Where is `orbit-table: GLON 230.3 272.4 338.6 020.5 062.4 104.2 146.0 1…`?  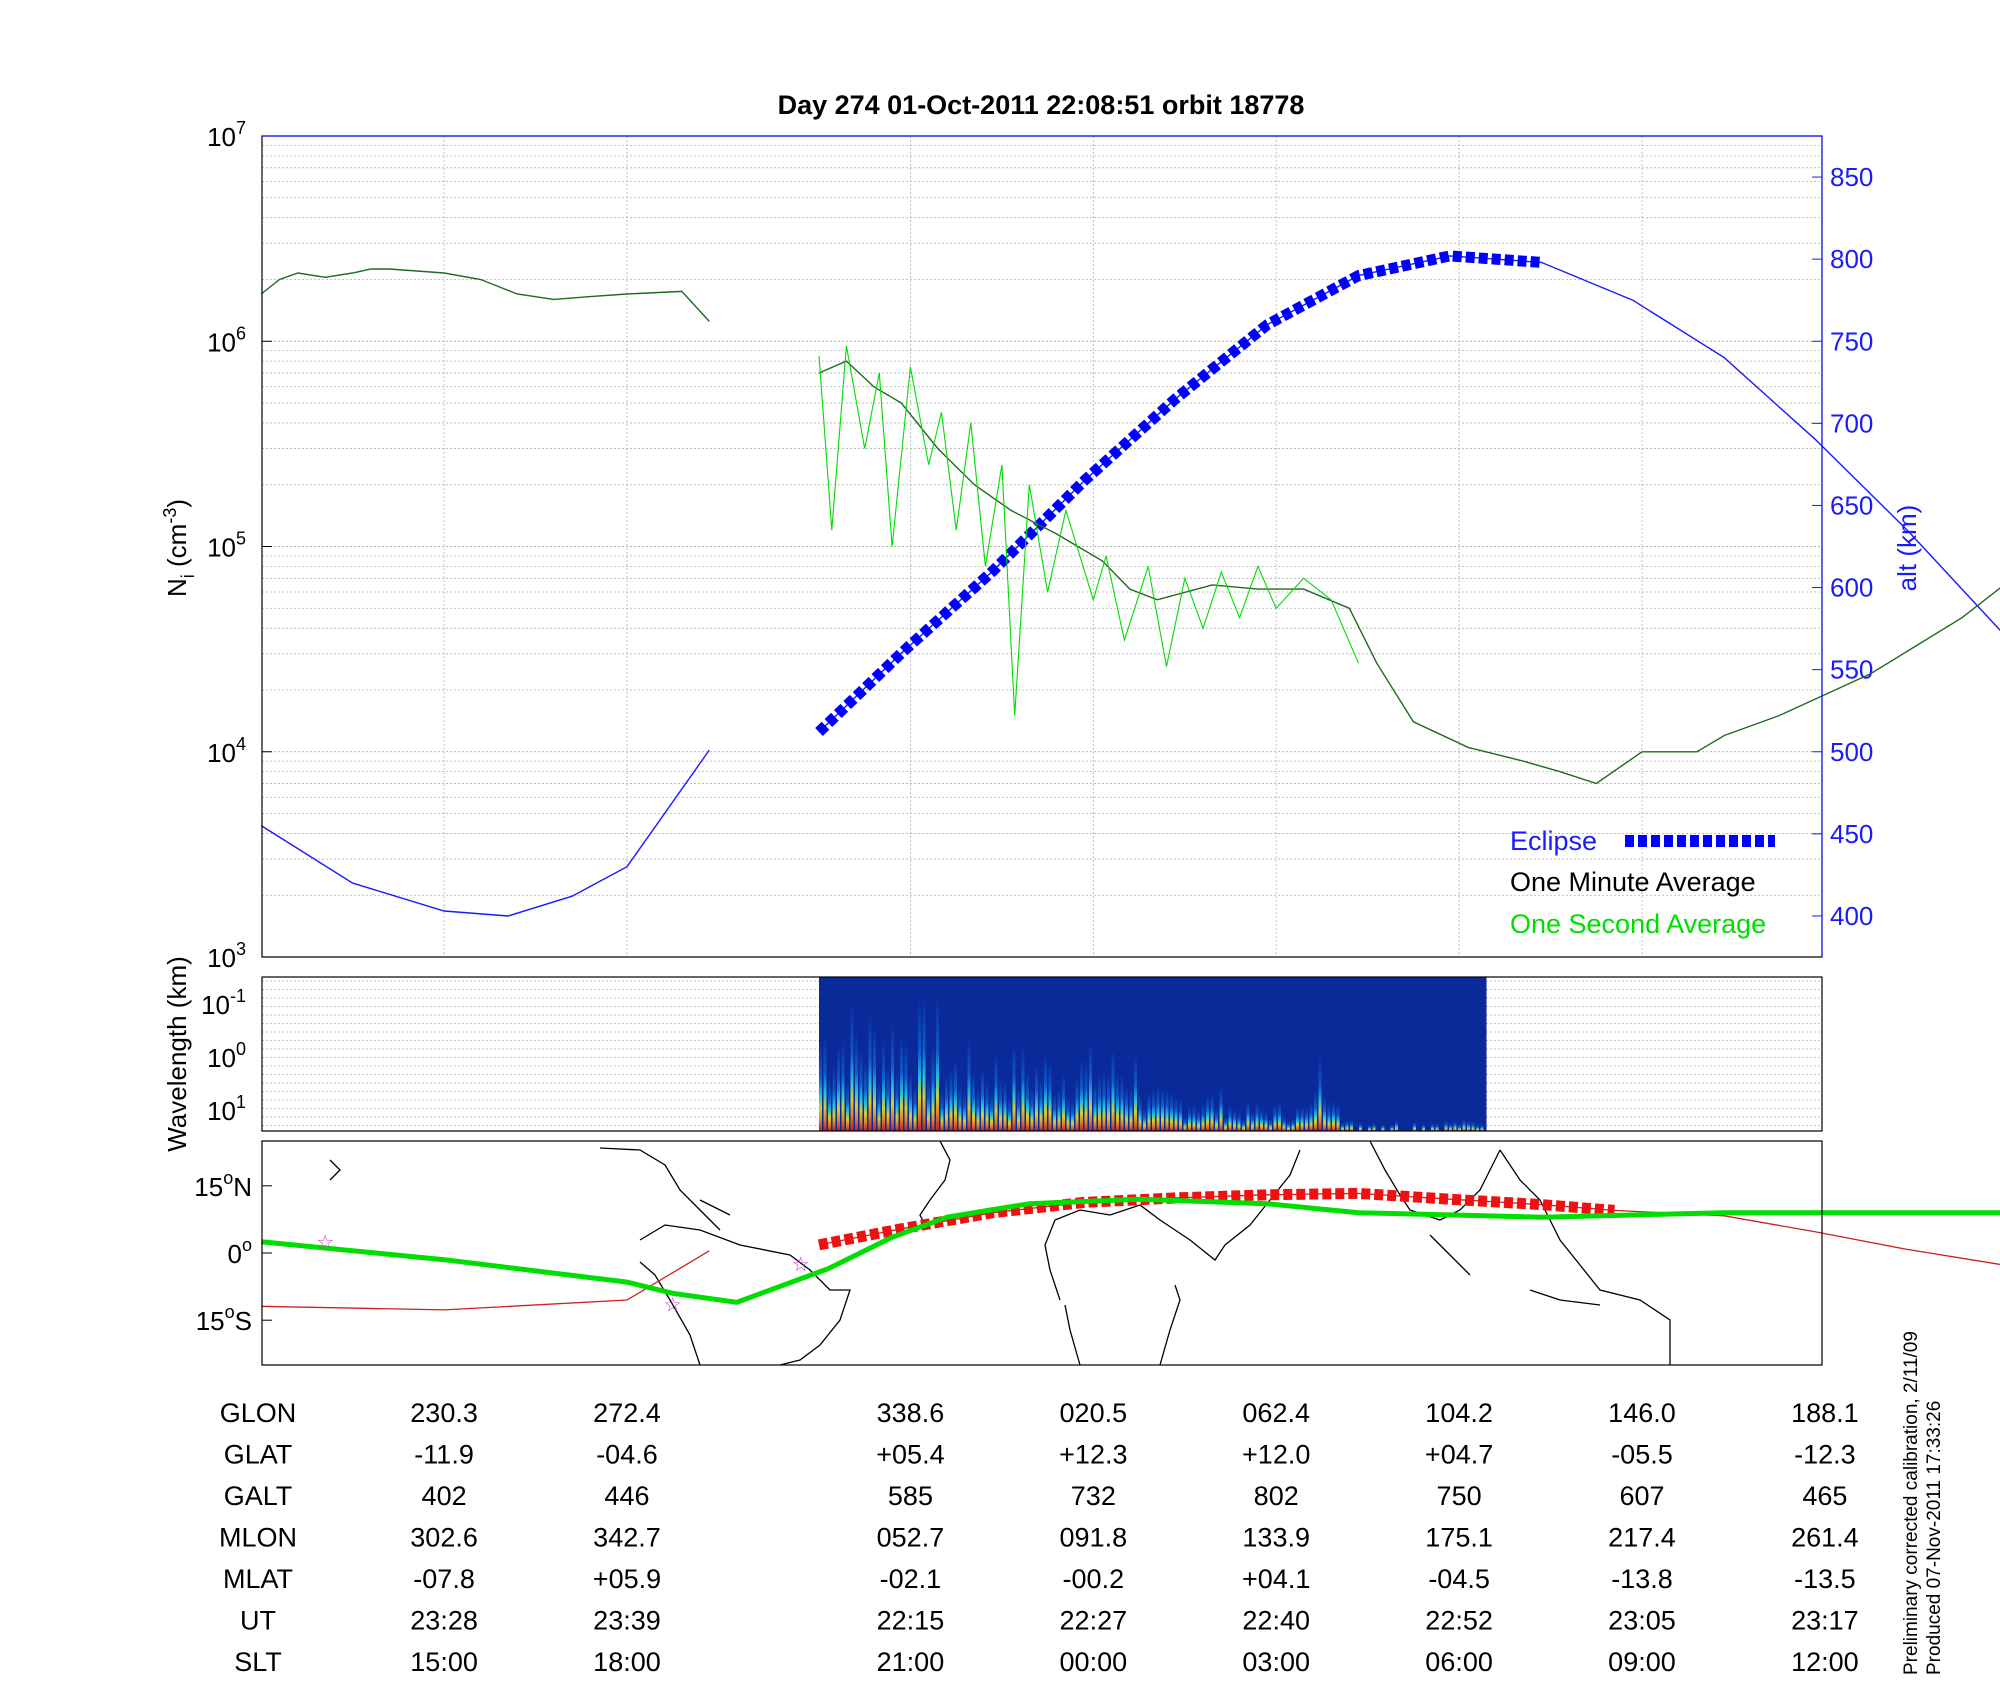 orbit-table: GLON 230.3 272.4 338.6 020.5 062.4 104.2 146.0 1… is located at coordinates (1039, 1537).